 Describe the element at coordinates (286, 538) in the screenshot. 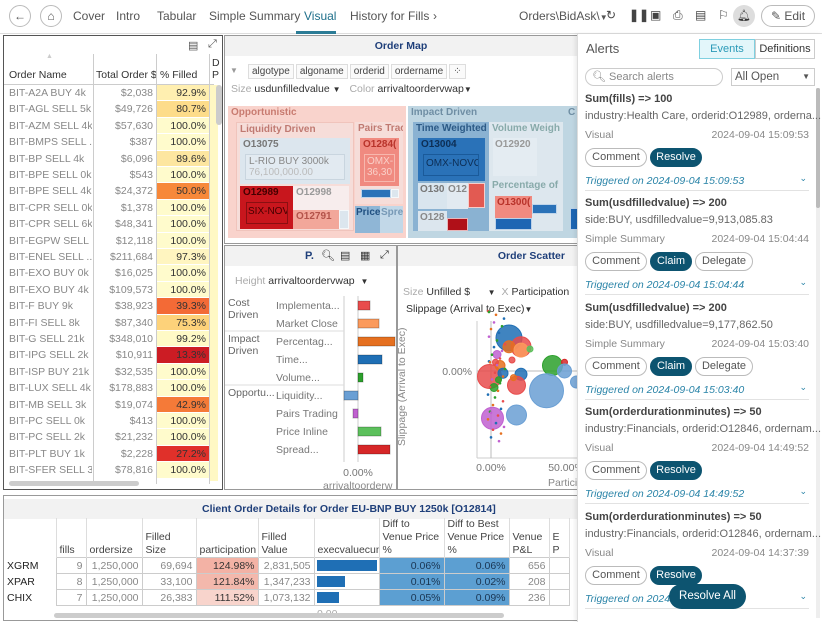

I see `column-header: Filled Value` at that location.